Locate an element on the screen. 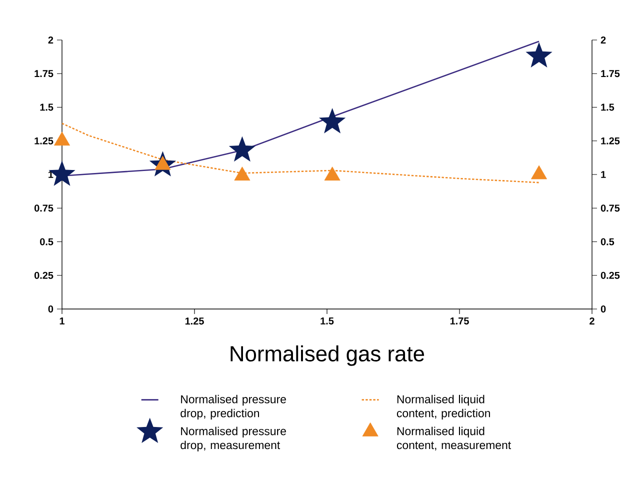 The height and width of the screenshot is (501, 638). y-tick-label: 0.25 is located at coordinates (44, 275).